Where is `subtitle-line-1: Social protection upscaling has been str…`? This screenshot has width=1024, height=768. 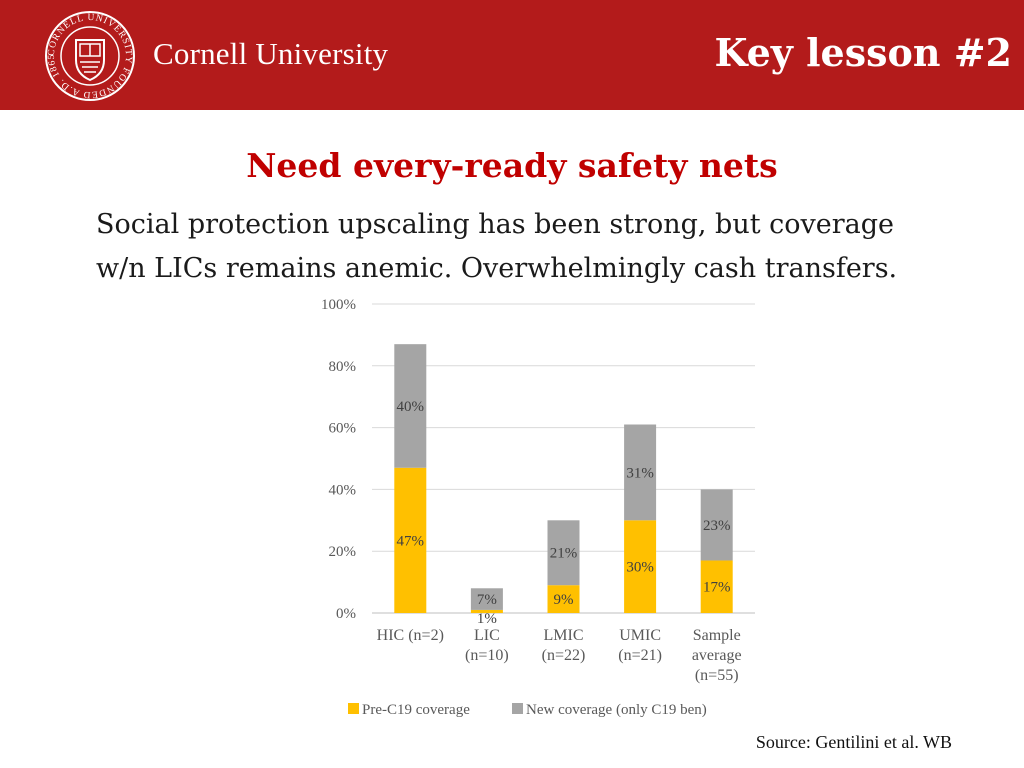 subtitle-line-1: Social protection upscaling has been str… is located at coordinates (495, 224).